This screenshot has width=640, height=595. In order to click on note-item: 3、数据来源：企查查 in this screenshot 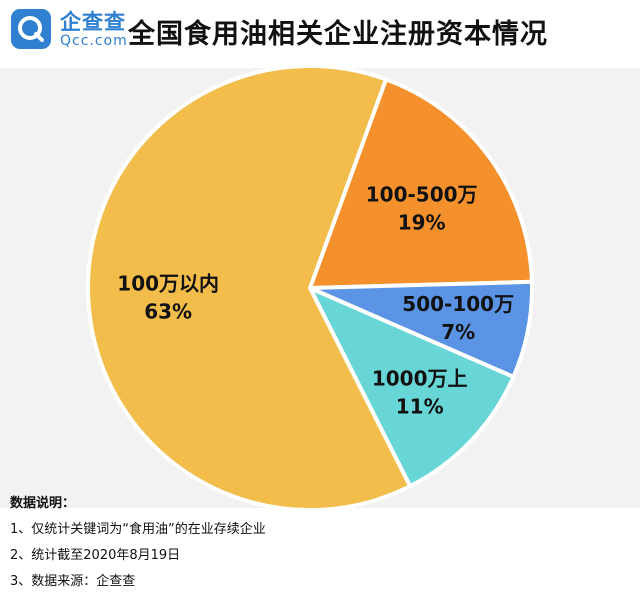, I will do `click(73, 581)`.